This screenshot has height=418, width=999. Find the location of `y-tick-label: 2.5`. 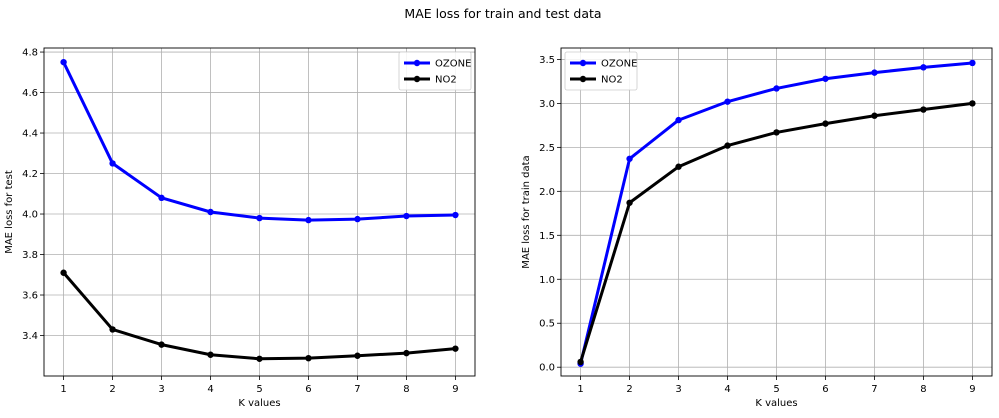

y-tick-label: 2.5 is located at coordinates (547, 148).